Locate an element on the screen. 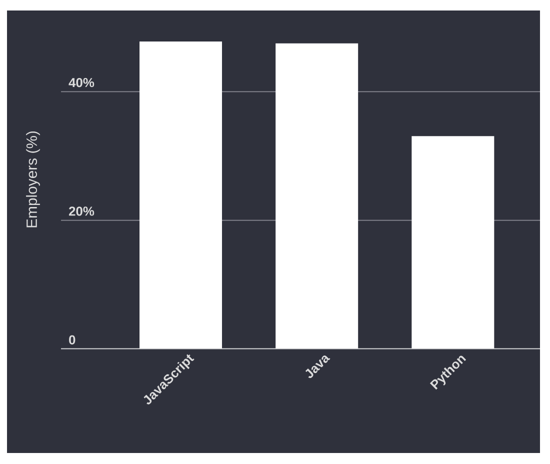 The image size is (550, 464). y-tick-label: 20% is located at coordinates (81, 211).